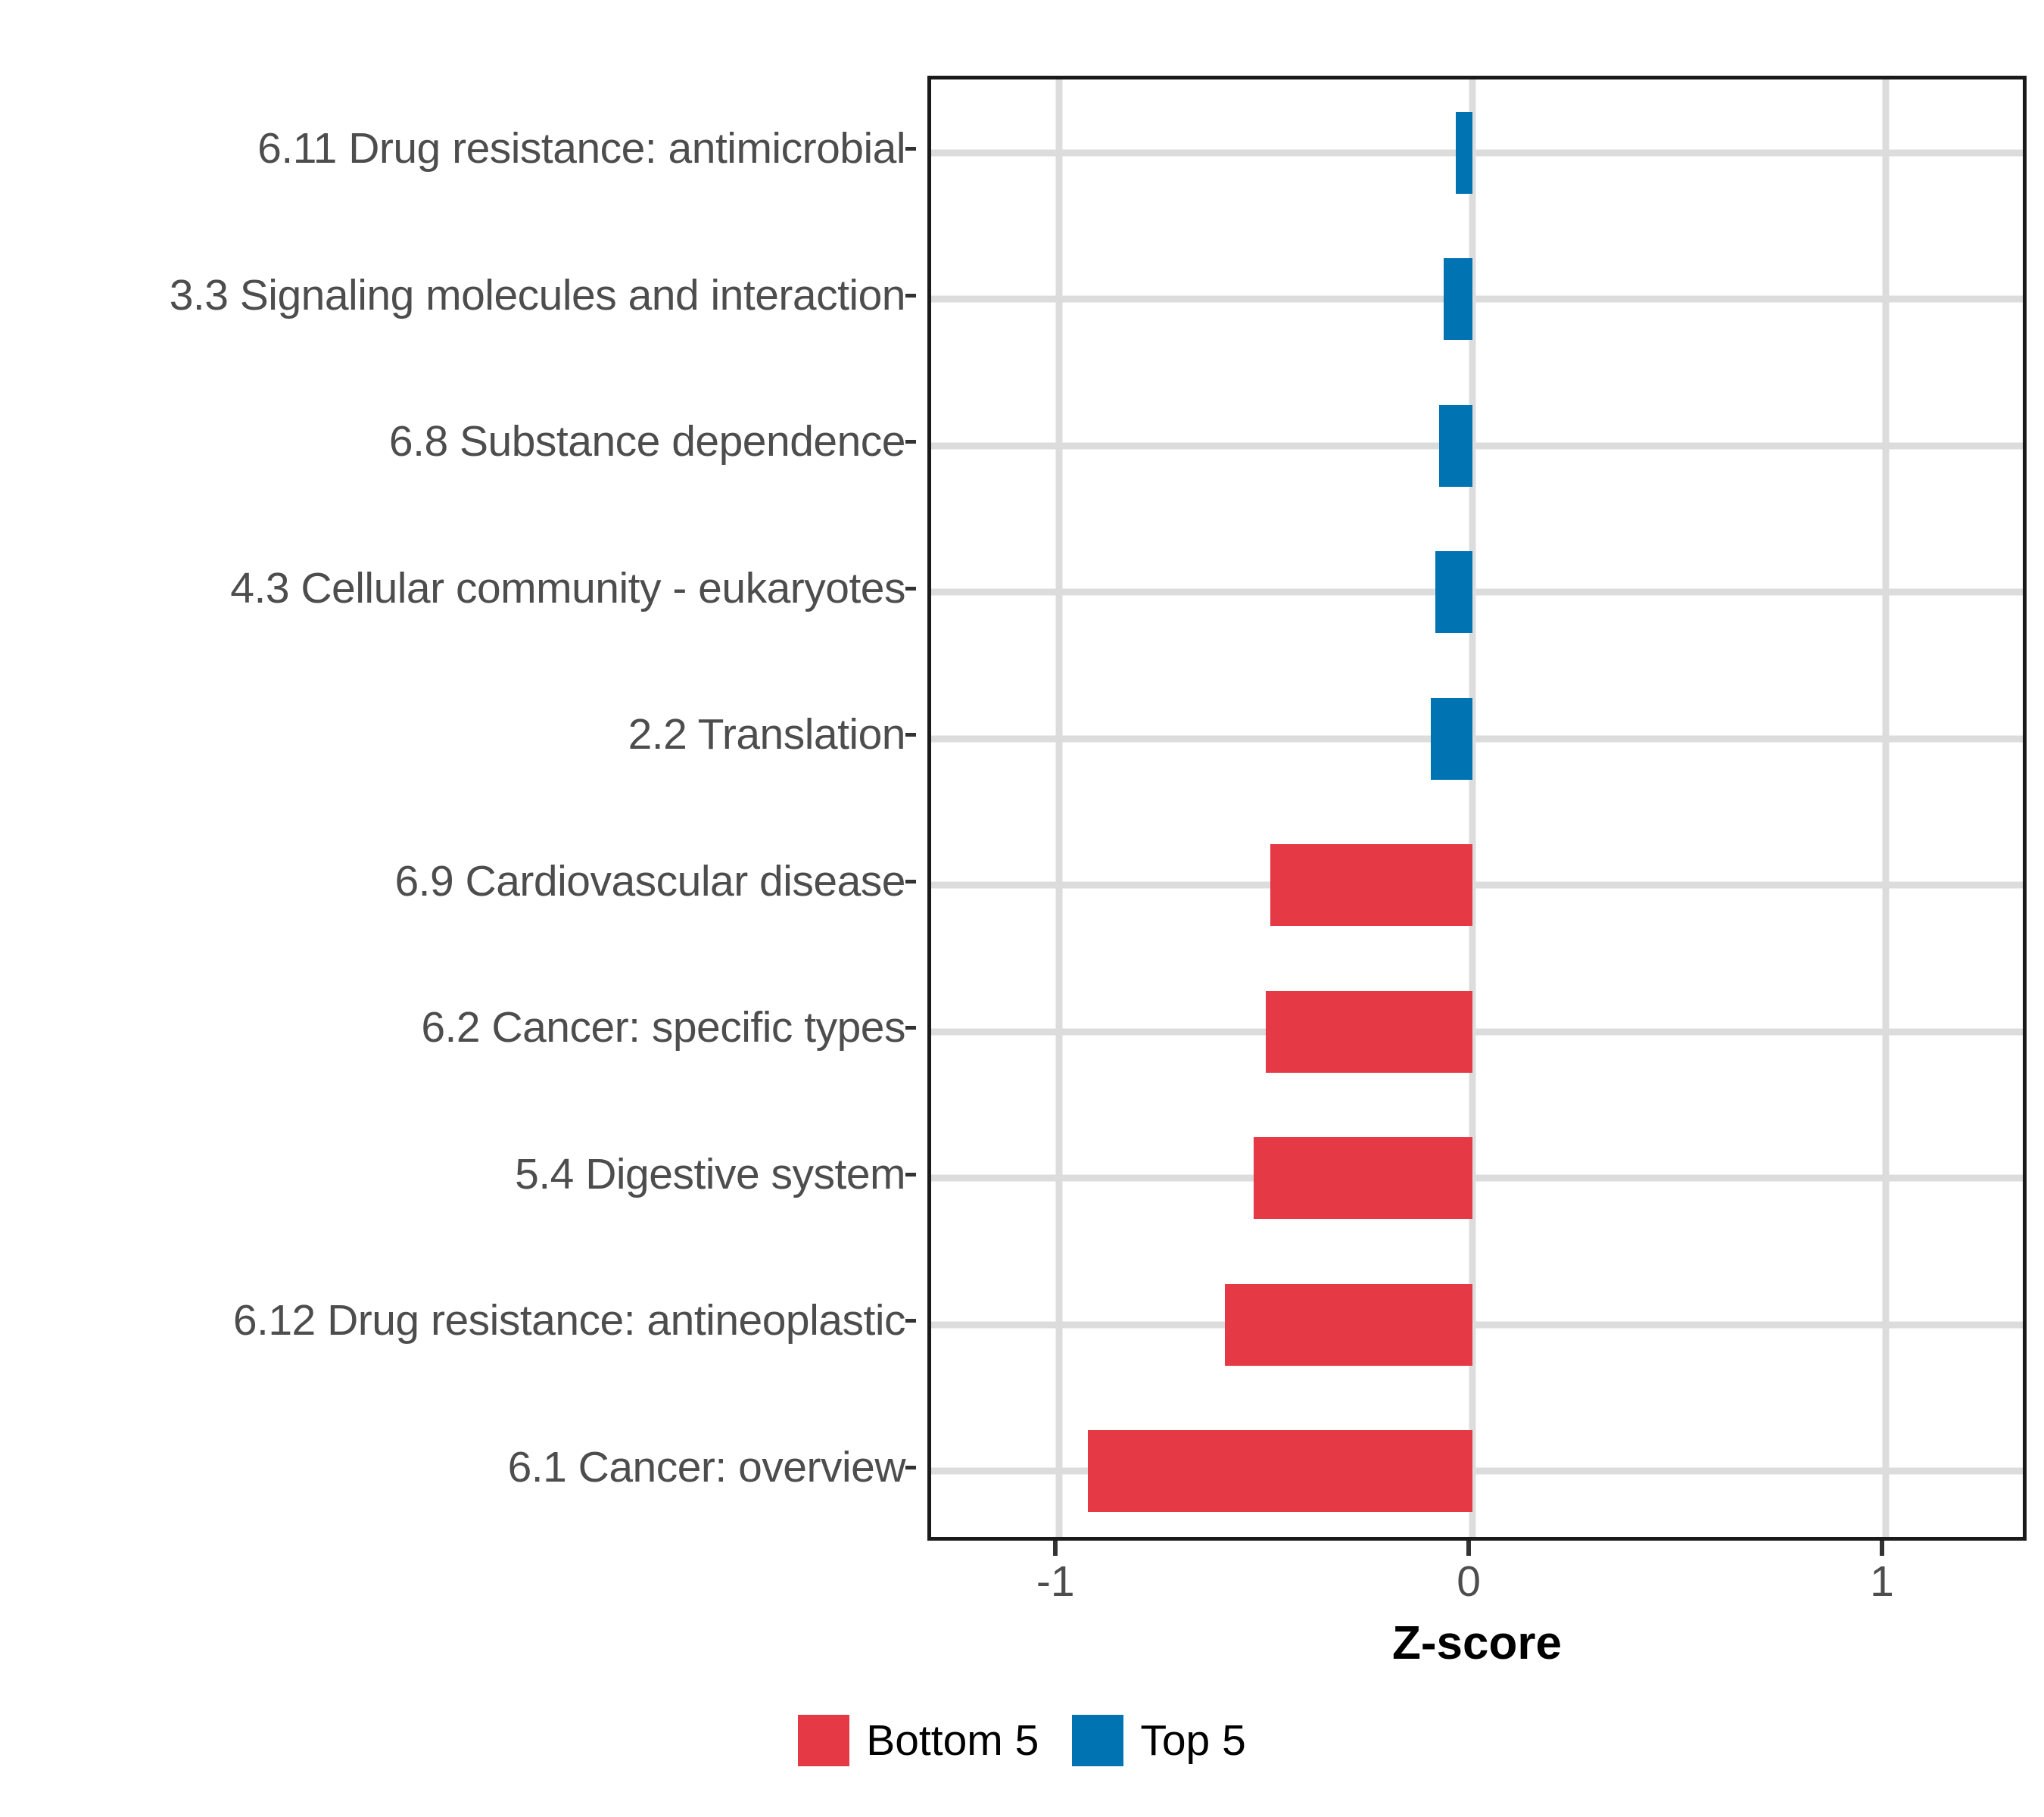  I want to click on y-axis-tick: 4.3 Cellular community - eukaryotes, so click(458, 588).